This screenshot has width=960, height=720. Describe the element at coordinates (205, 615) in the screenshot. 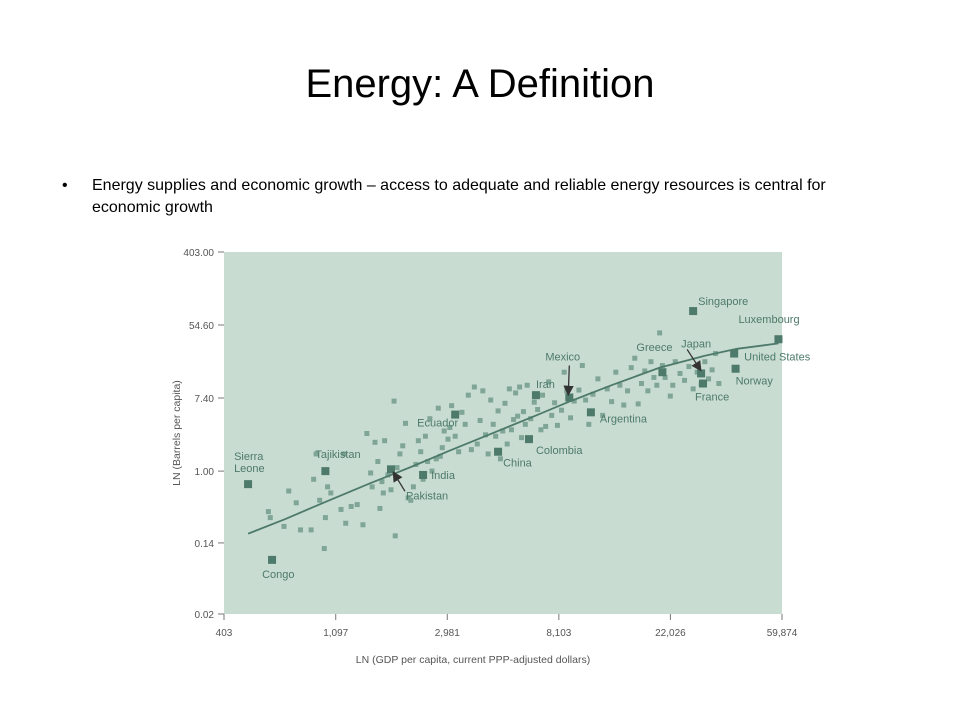

I see `y-tick-label: 0.02` at that location.